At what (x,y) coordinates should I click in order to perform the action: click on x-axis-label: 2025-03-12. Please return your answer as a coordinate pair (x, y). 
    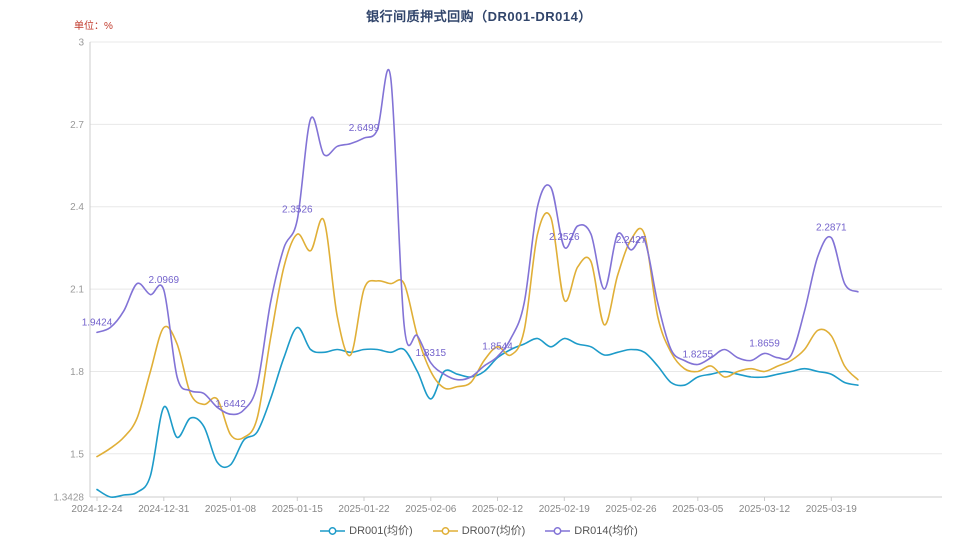
    Looking at the image, I should click on (765, 509).